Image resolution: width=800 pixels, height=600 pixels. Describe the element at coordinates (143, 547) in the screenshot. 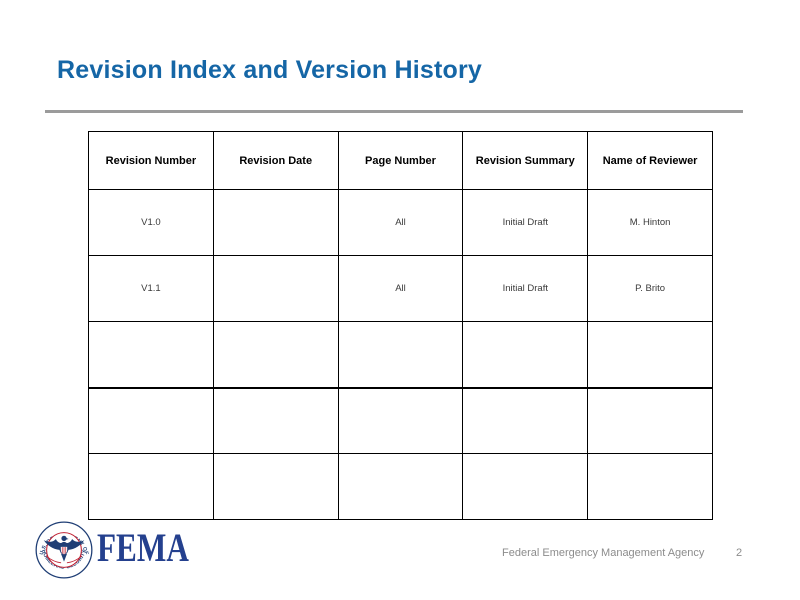

I see `fema-logo-wordmark: FEMA` at that location.